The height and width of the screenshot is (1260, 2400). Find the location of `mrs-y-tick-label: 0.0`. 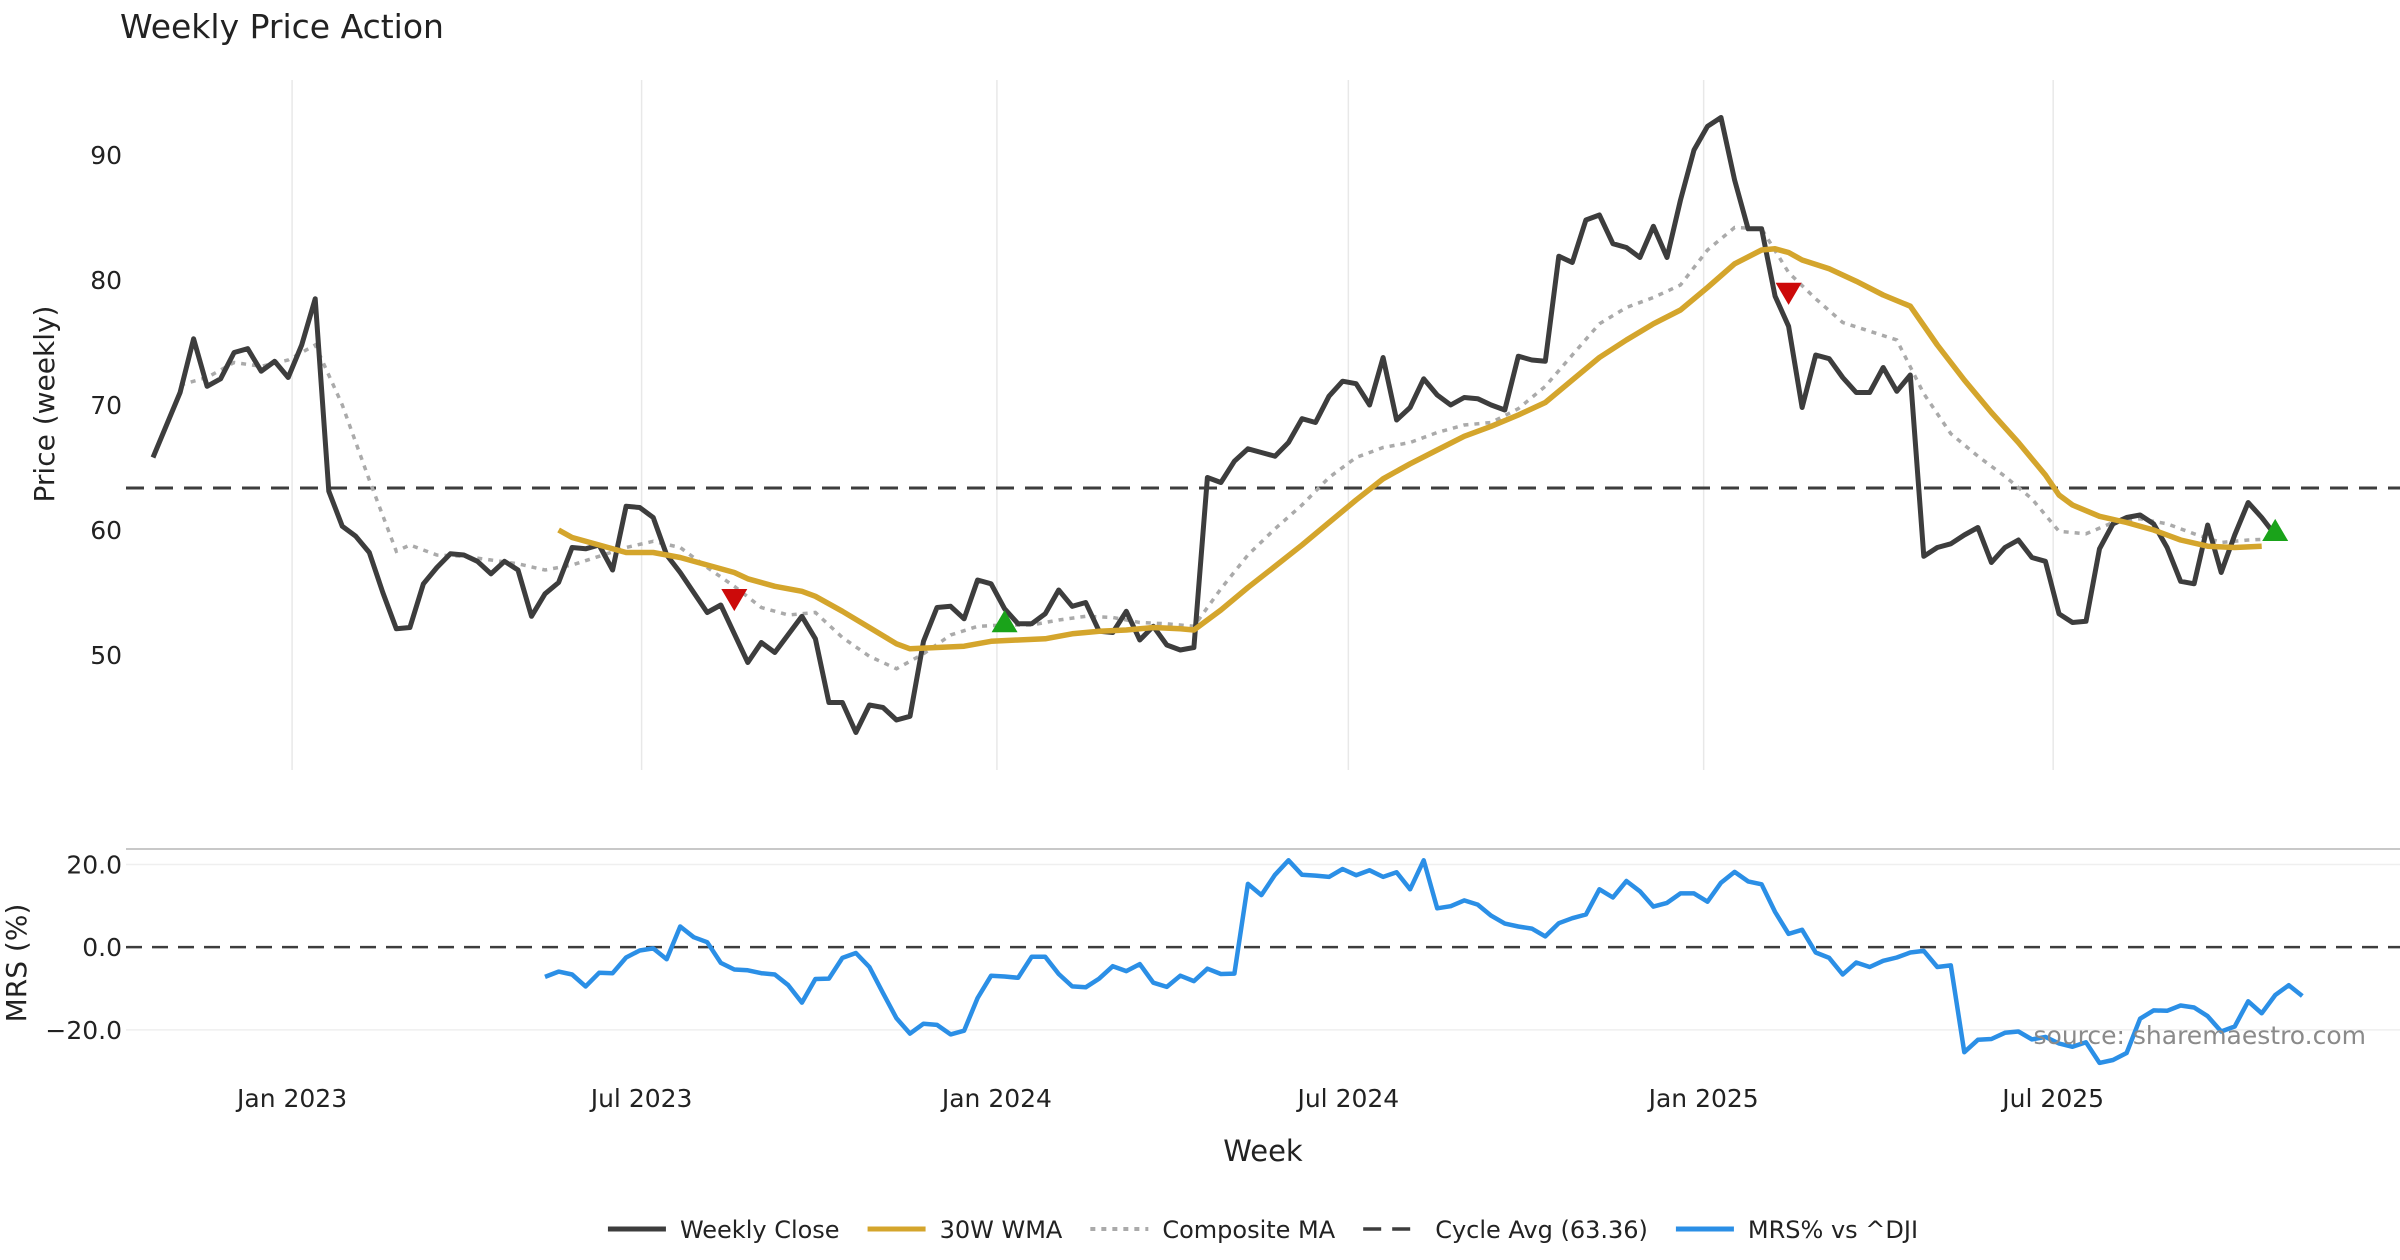

mrs-y-tick-label: 0.0 is located at coordinates (102, 947).